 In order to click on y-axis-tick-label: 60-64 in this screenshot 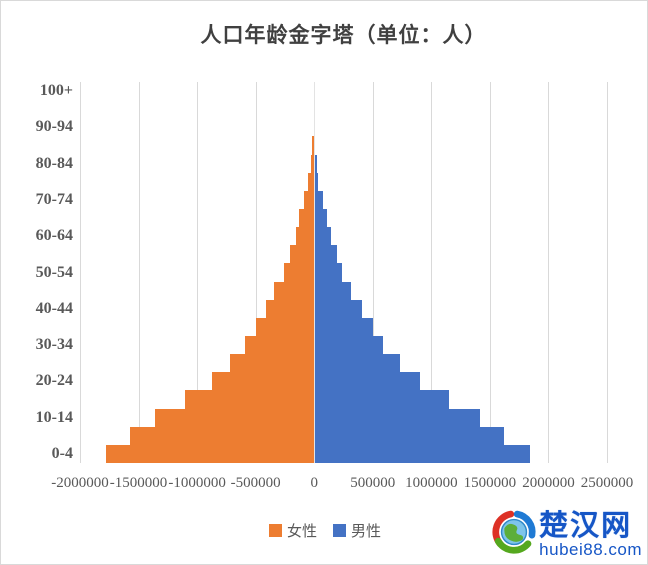, I will do `click(54, 236)`.